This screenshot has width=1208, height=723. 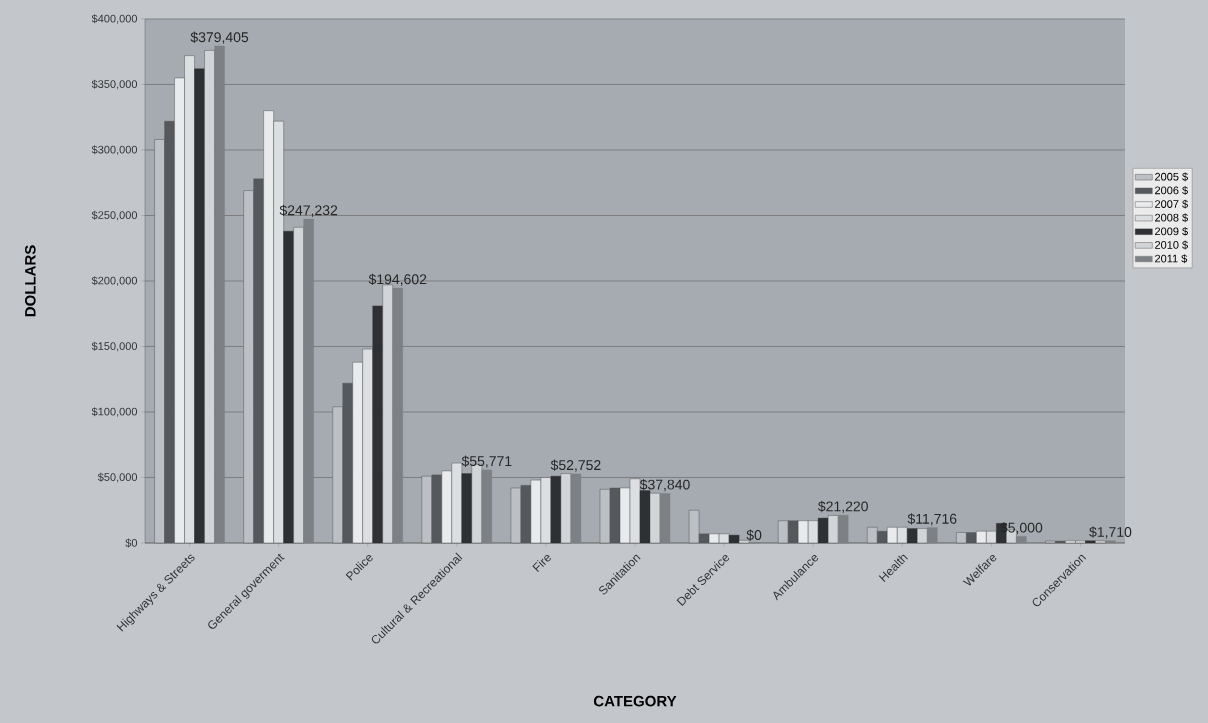 What do you see at coordinates (1110, 532) in the screenshot?
I see `data-label: $1,710` at bounding box center [1110, 532].